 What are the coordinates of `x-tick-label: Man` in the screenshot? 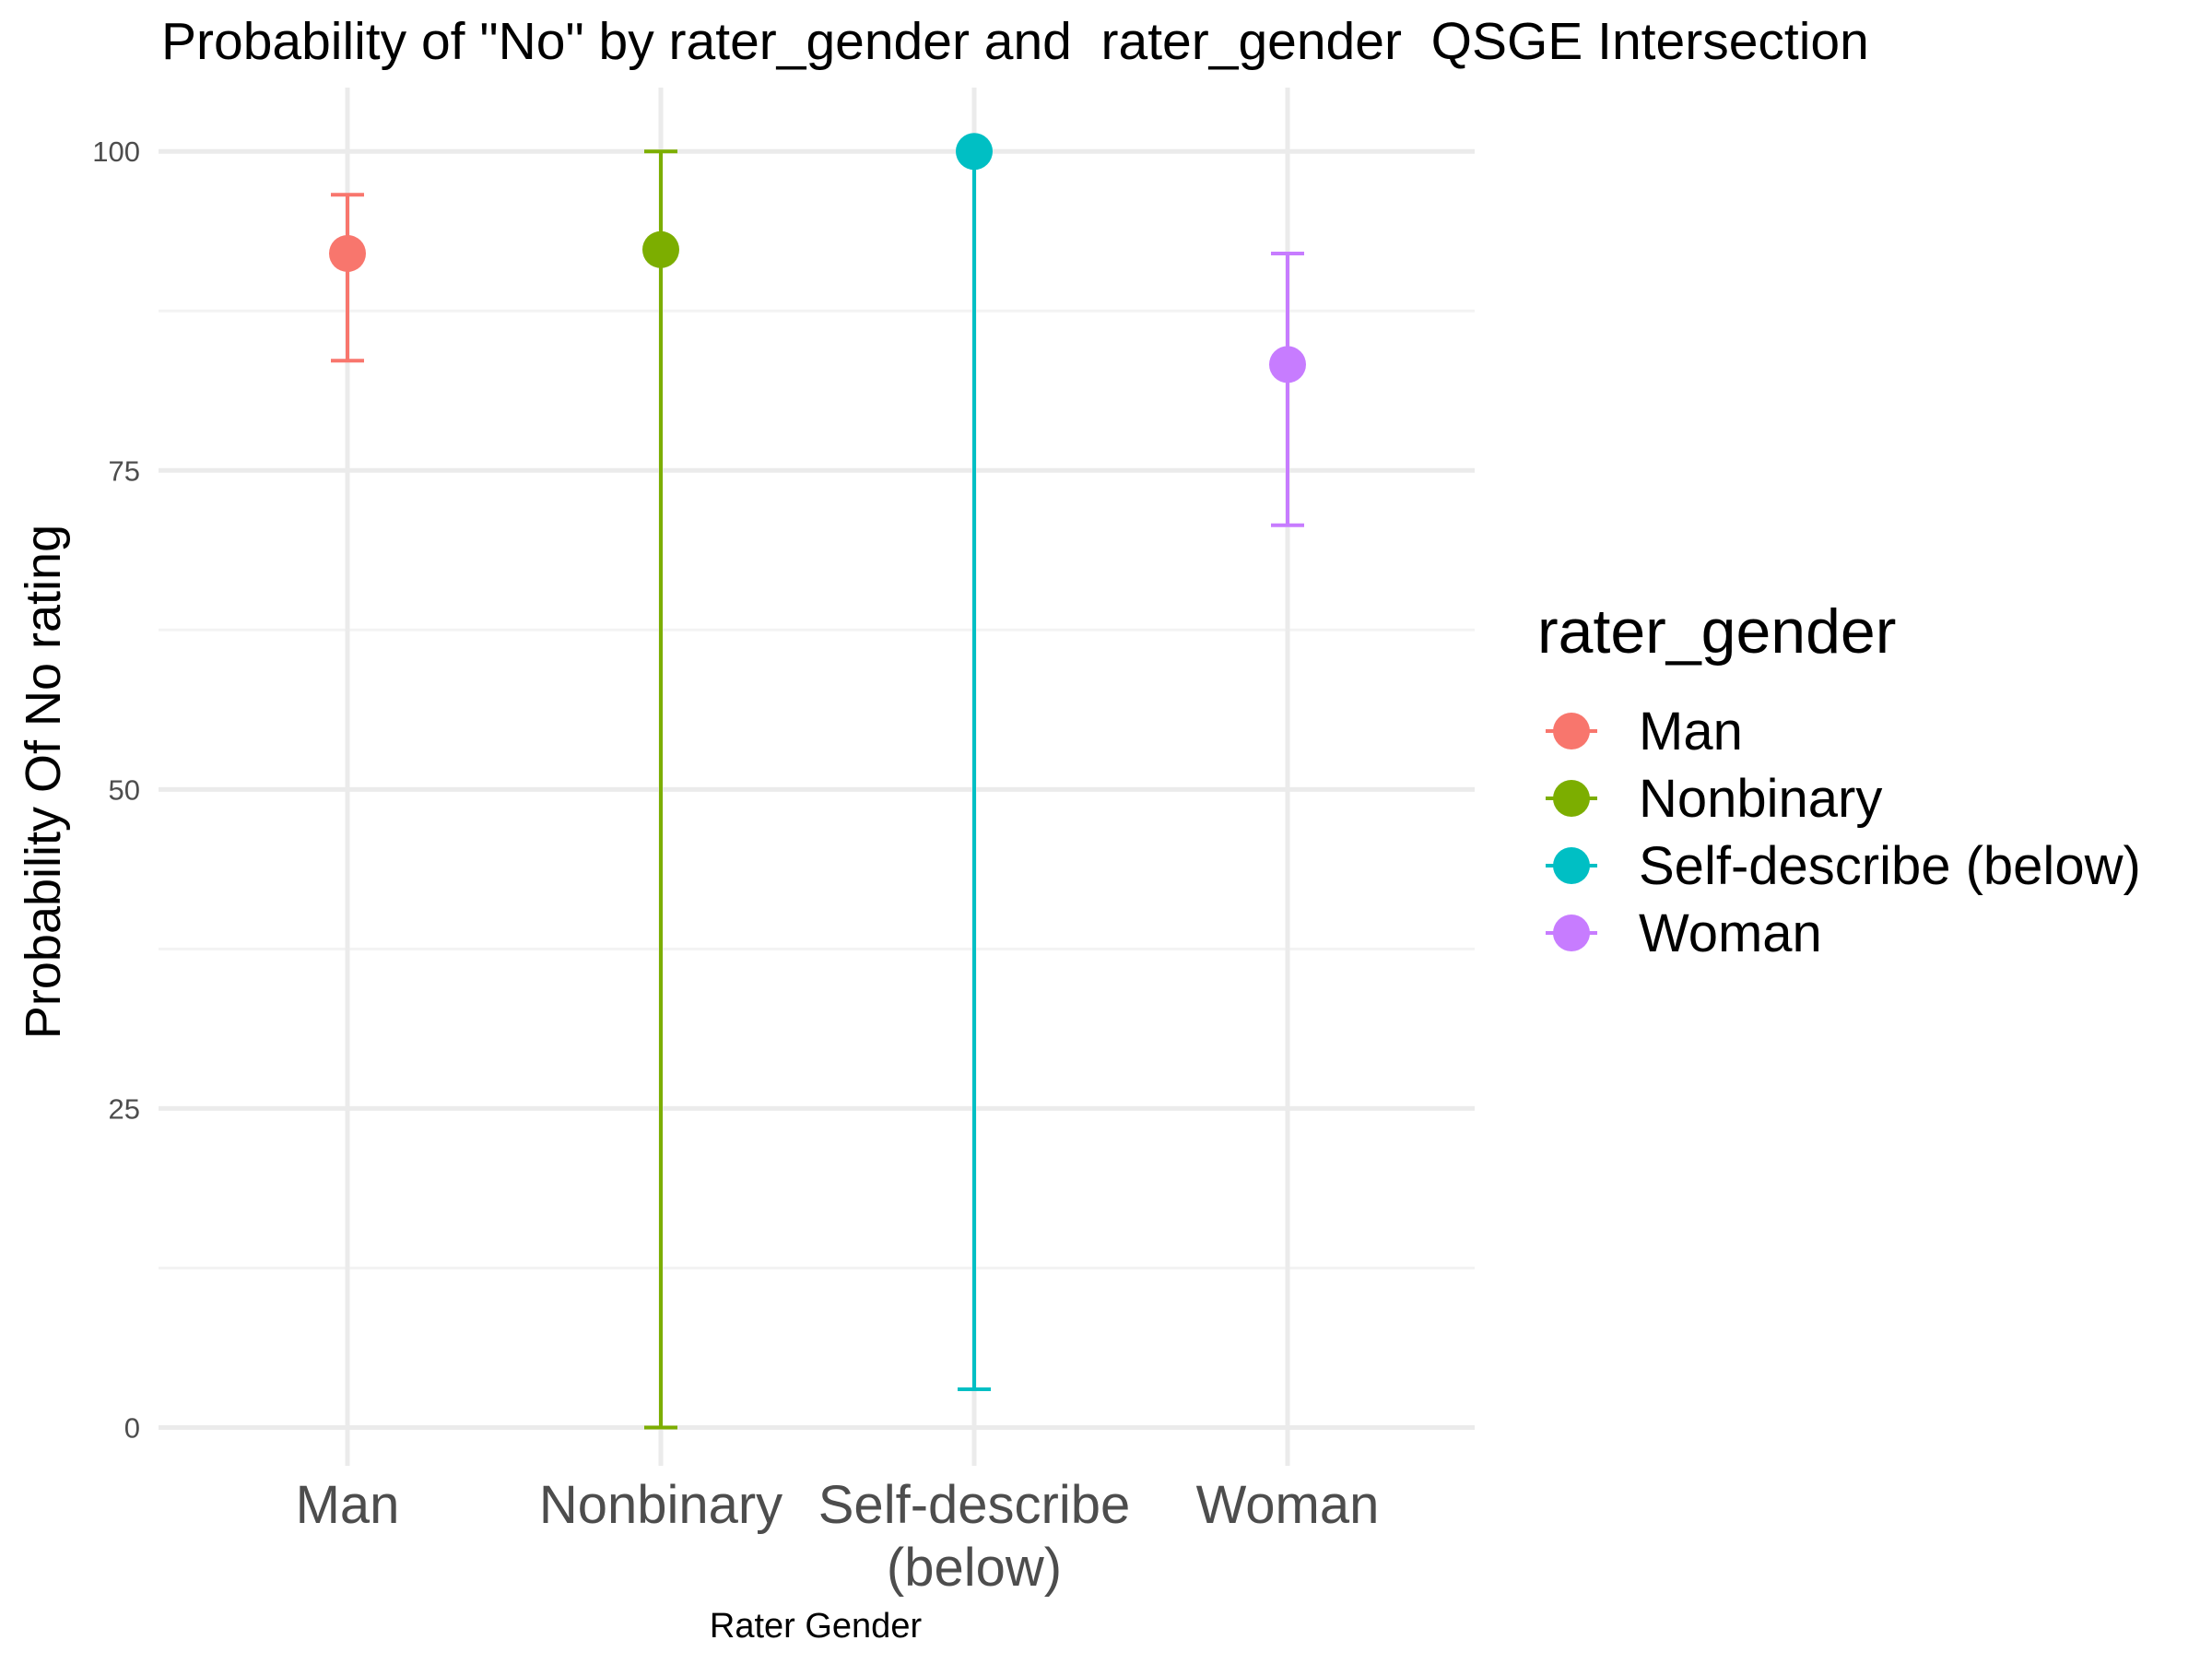 It's located at (348, 1505).